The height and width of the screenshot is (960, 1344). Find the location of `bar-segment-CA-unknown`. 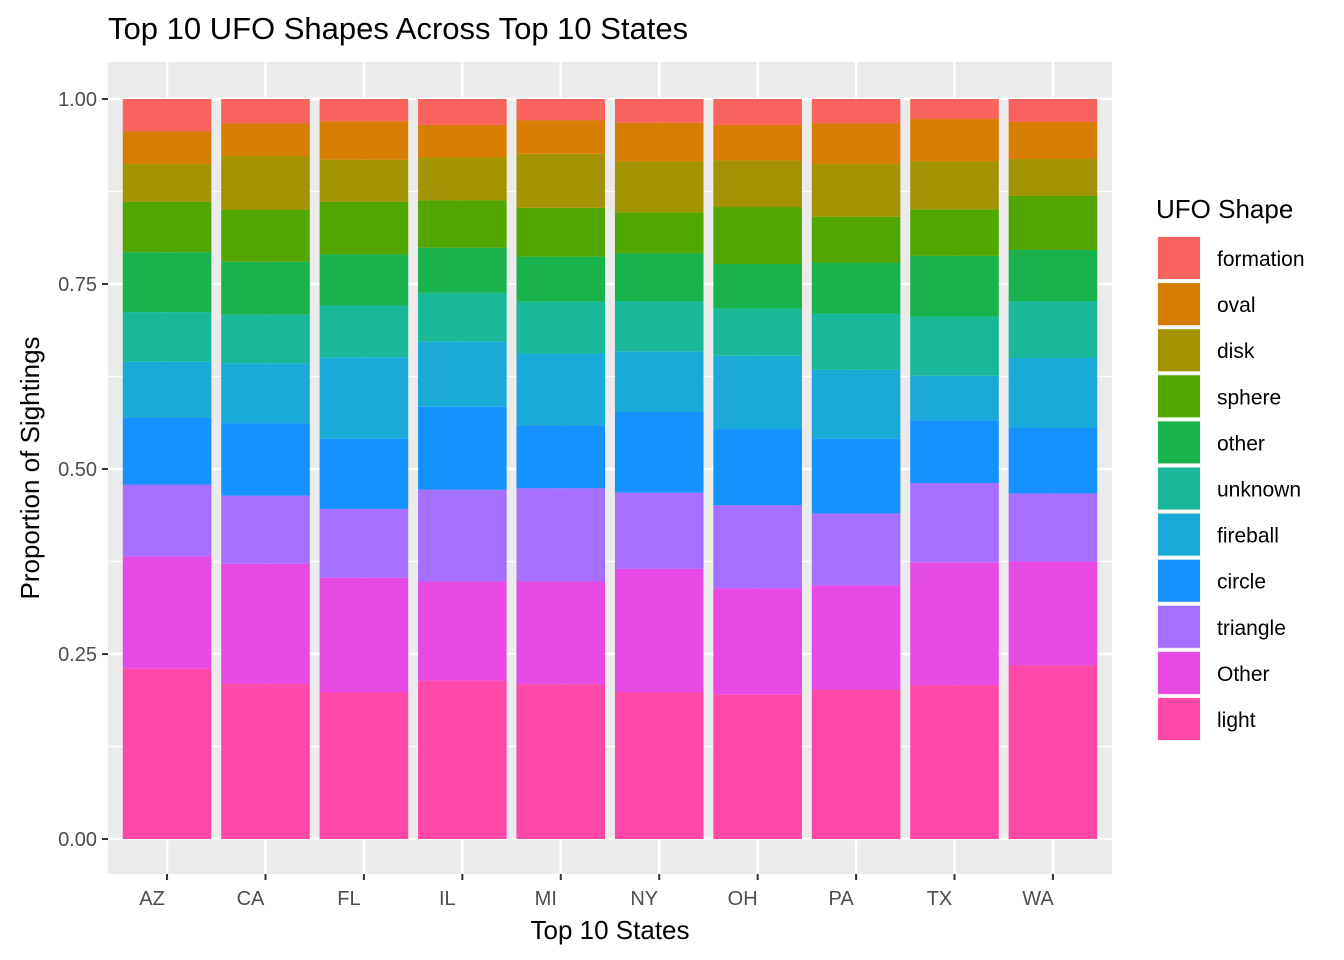

bar-segment-CA-unknown is located at coordinates (265, 339).